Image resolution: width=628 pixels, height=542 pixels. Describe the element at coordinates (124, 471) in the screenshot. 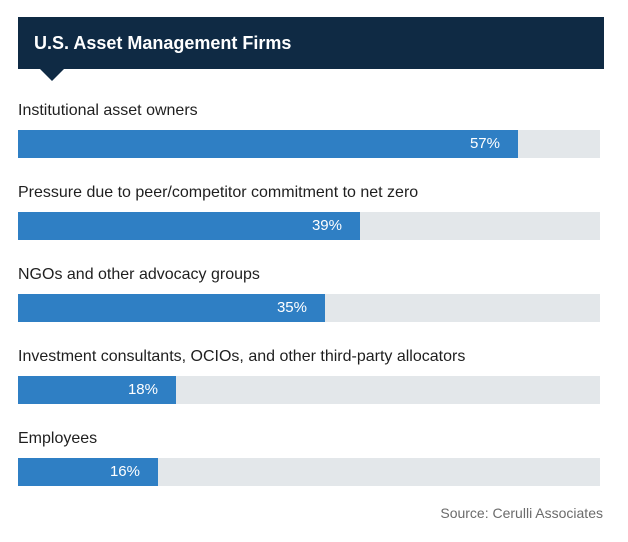

I see `bar-value-label: 16%` at that location.